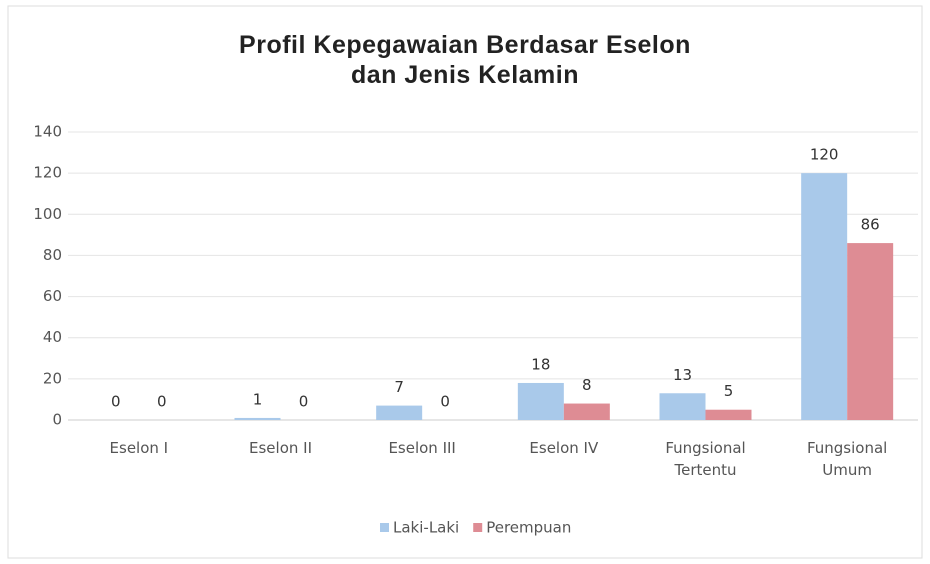 The height and width of the screenshot is (564, 930). Describe the element at coordinates (47, 214) in the screenshot. I see `y-tick-label: 100` at that location.